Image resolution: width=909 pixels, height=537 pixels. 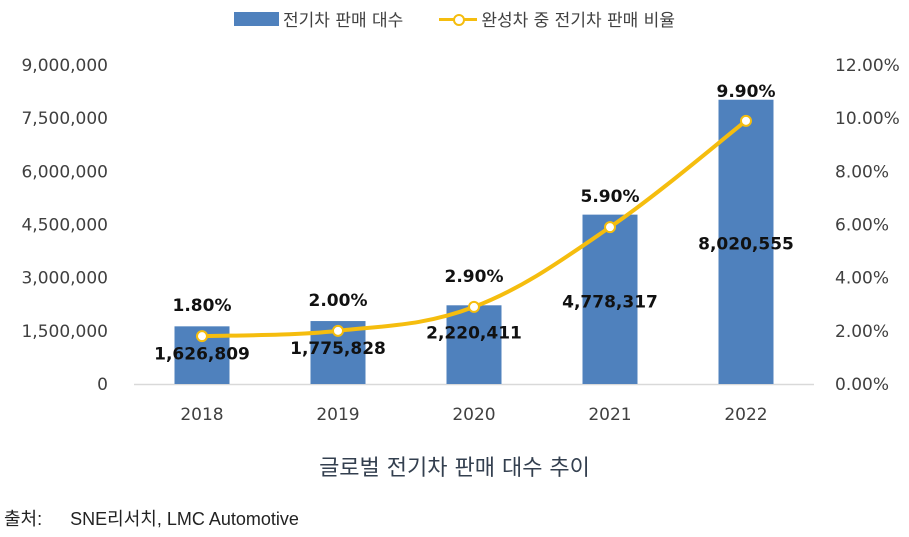 I want to click on bar-2020, so click(x=474, y=344).